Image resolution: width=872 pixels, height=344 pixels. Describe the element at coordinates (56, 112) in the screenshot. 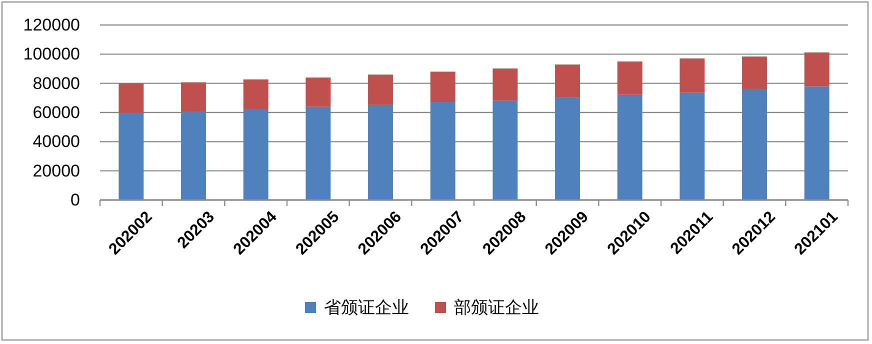

I see `y-tick-label: 60000` at that location.